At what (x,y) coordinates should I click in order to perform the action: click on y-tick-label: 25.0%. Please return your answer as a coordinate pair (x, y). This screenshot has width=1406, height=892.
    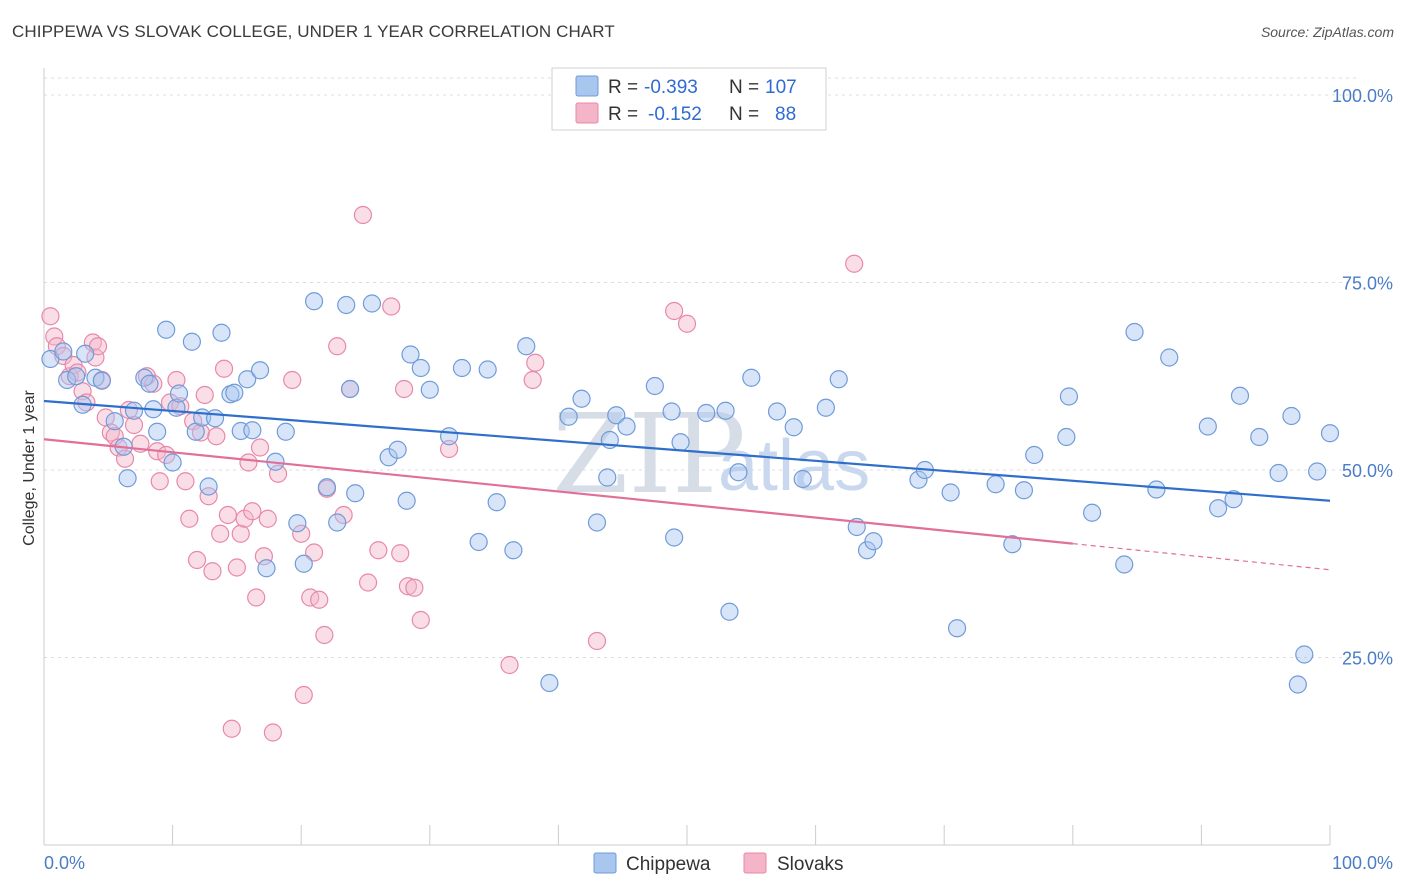
    Looking at the image, I should click on (1367, 659).